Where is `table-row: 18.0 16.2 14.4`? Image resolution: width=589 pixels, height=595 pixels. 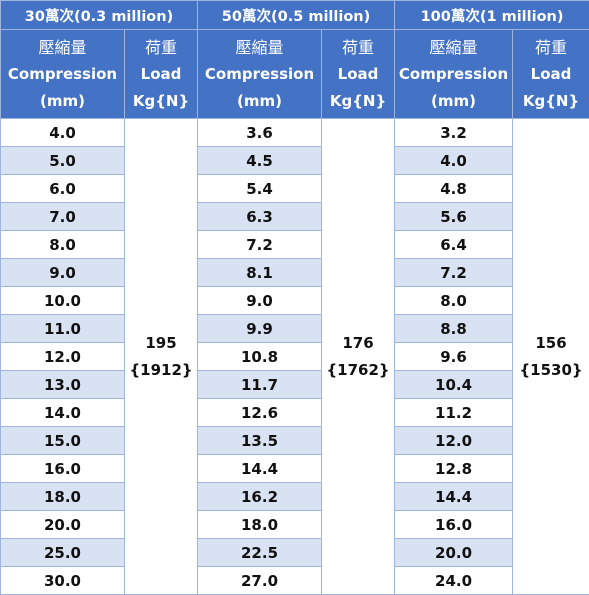 table-row: 18.0 16.2 14.4 is located at coordinates (294, 496).